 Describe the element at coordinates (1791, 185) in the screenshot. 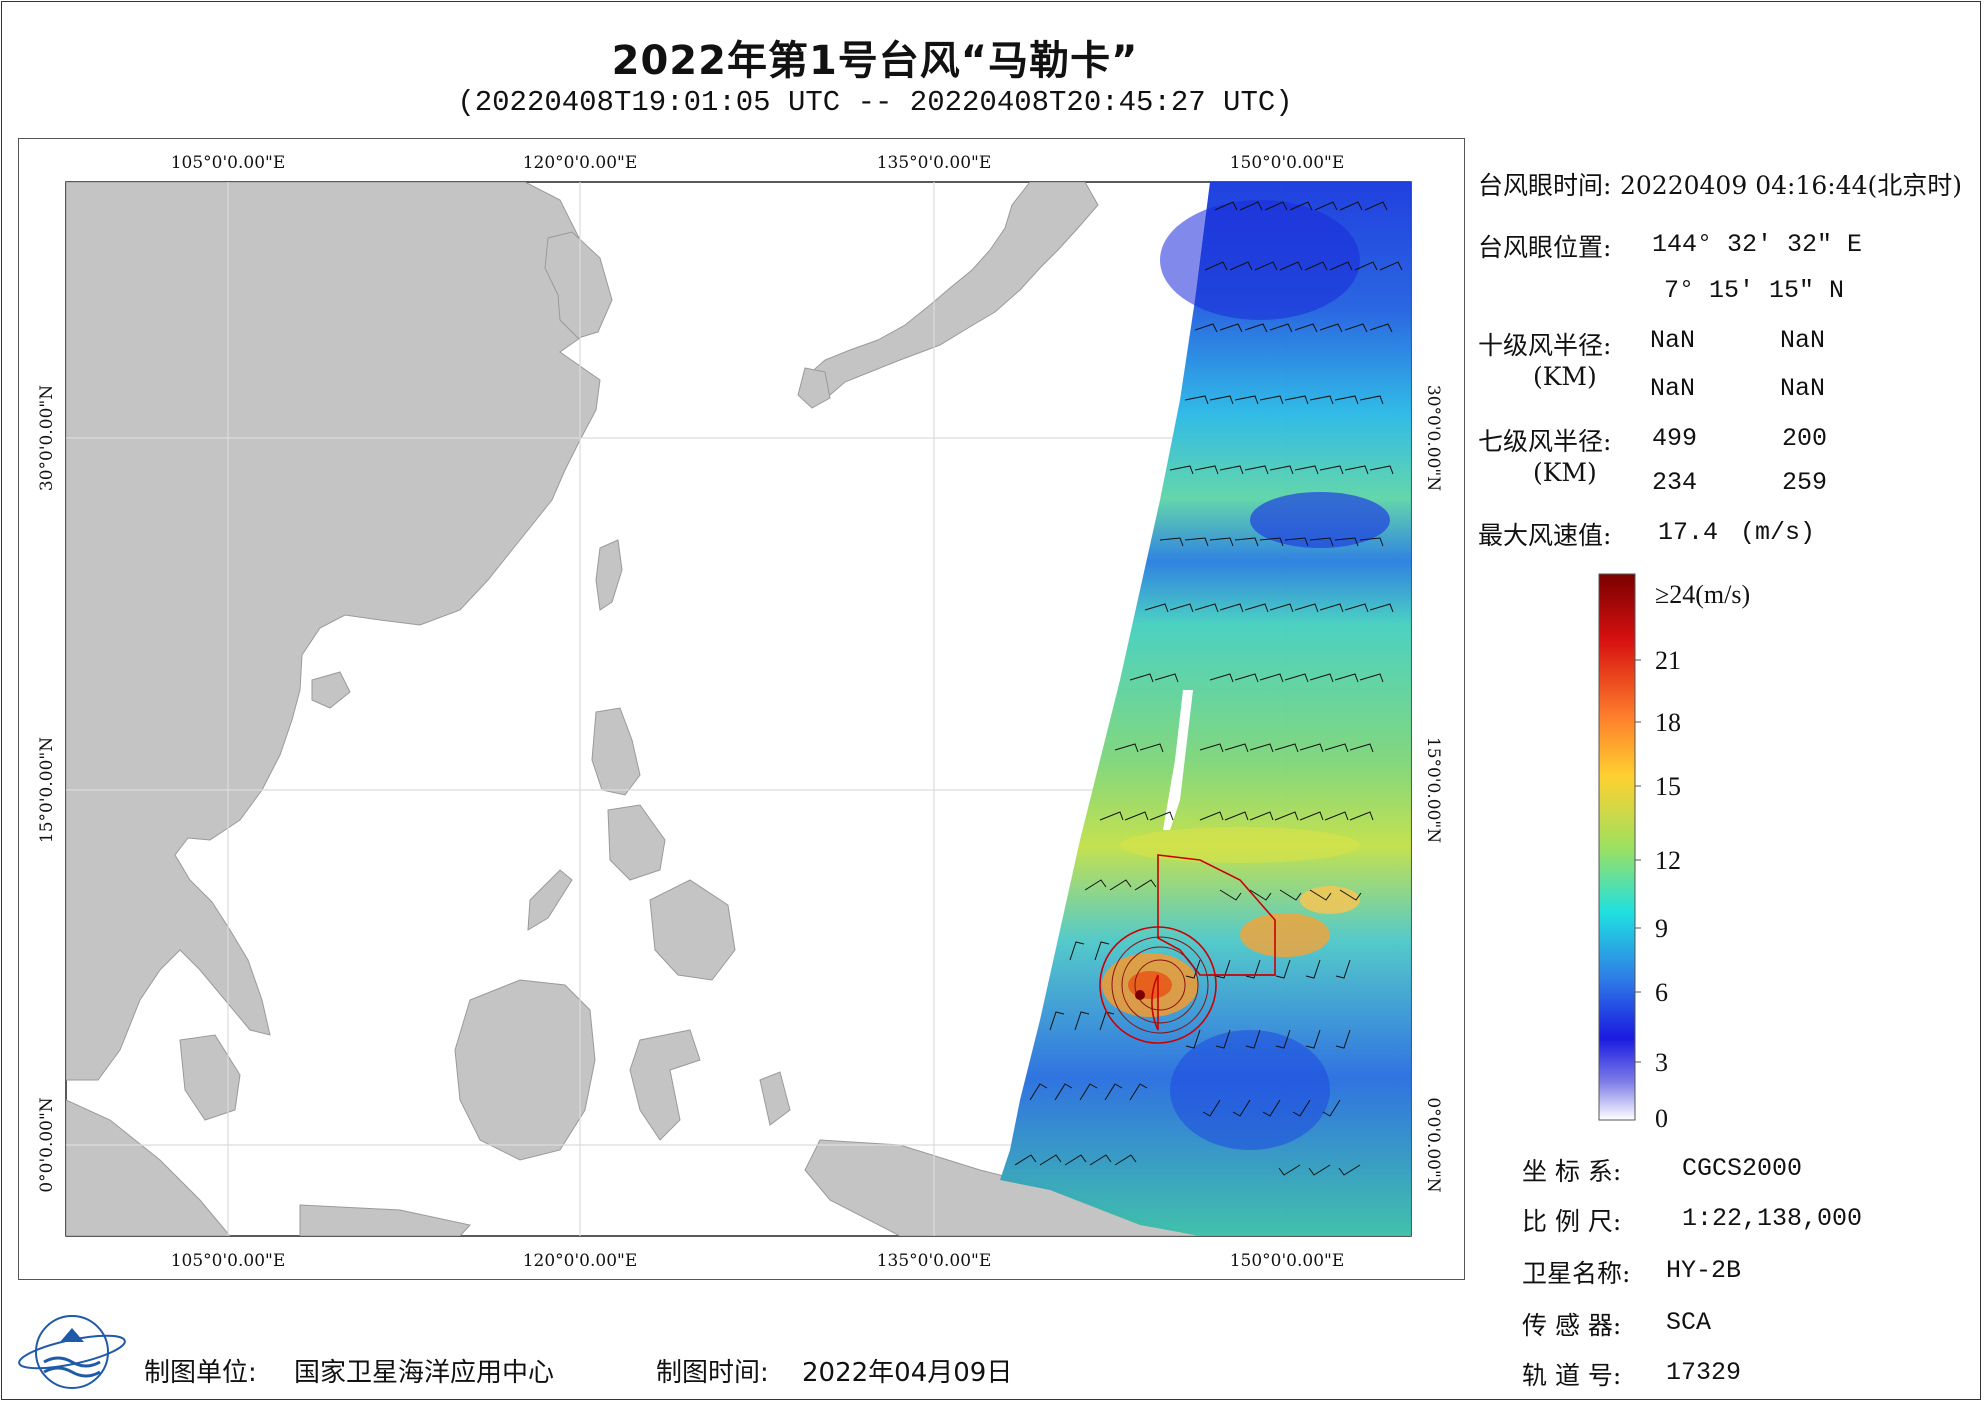

I see `eye-time-value: 20220409 04:16:44(北京时)` at that location.